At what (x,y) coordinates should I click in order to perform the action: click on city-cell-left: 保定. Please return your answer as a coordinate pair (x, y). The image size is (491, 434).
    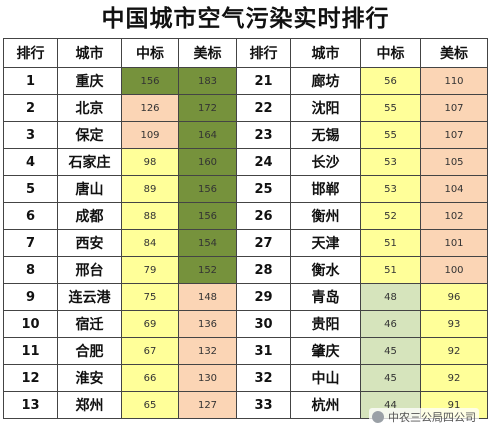
    Looking at the image, I should click on (89, 135).